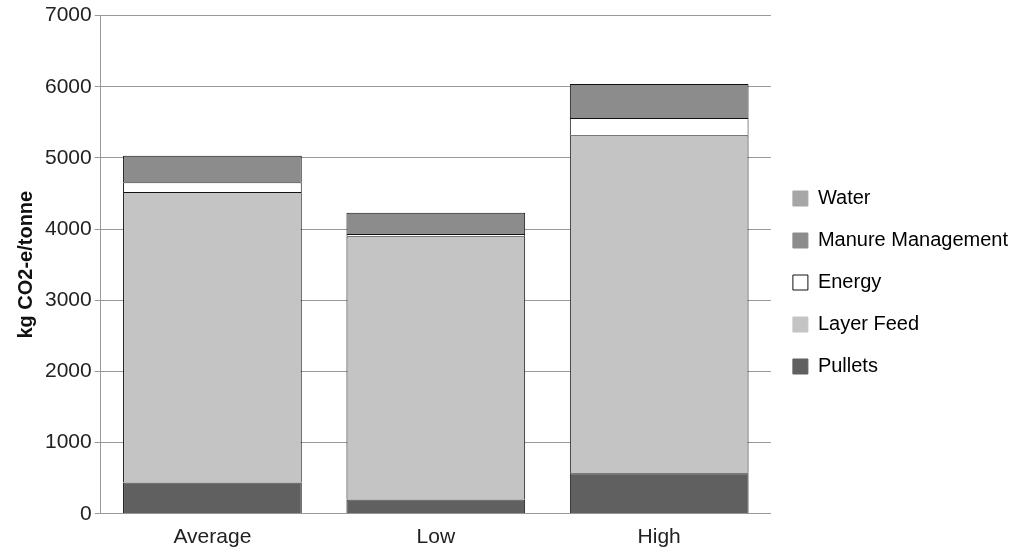 This screenshot has height=557, width=1032. I want to click on legend-label: Energy, so click(849, 281).